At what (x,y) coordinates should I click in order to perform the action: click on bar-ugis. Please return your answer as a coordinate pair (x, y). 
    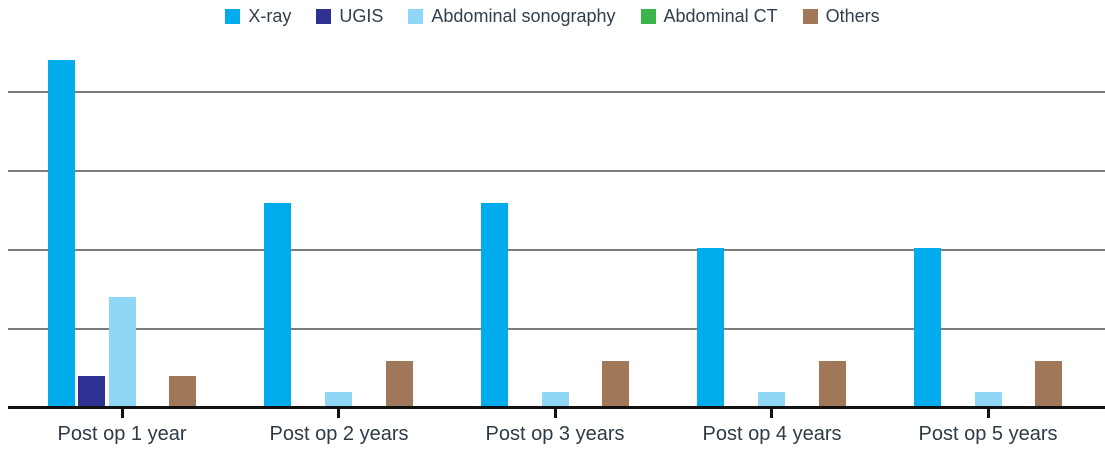
    Looking at the image, I should click on (91, 391).